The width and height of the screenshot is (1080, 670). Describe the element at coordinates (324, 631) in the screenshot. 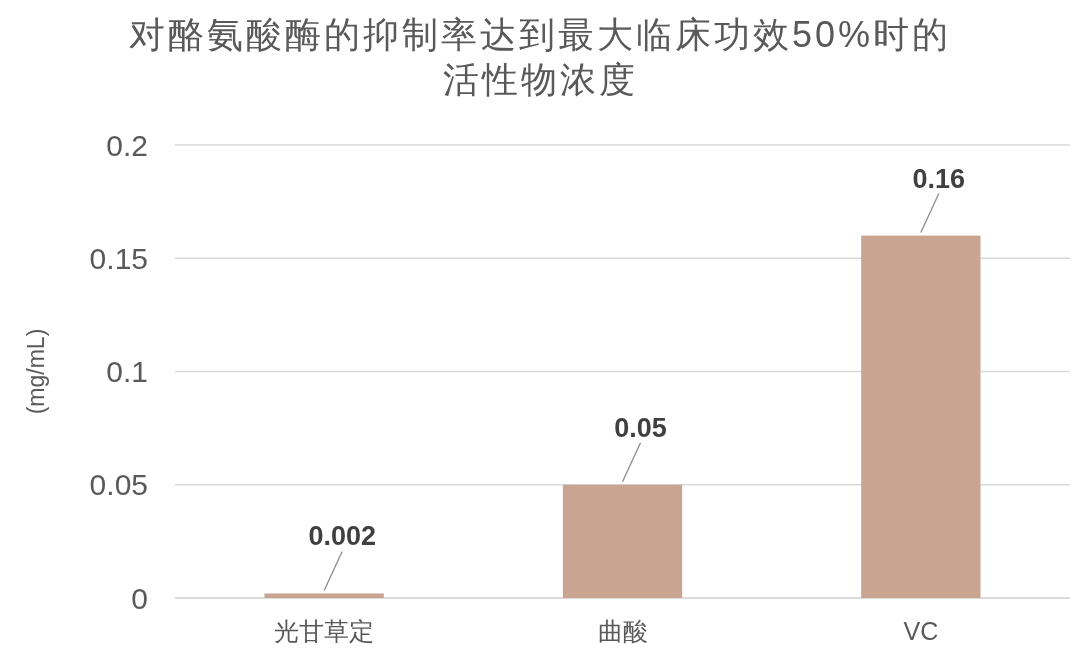

I see `x-tick-label: 光甘草定` at that location.